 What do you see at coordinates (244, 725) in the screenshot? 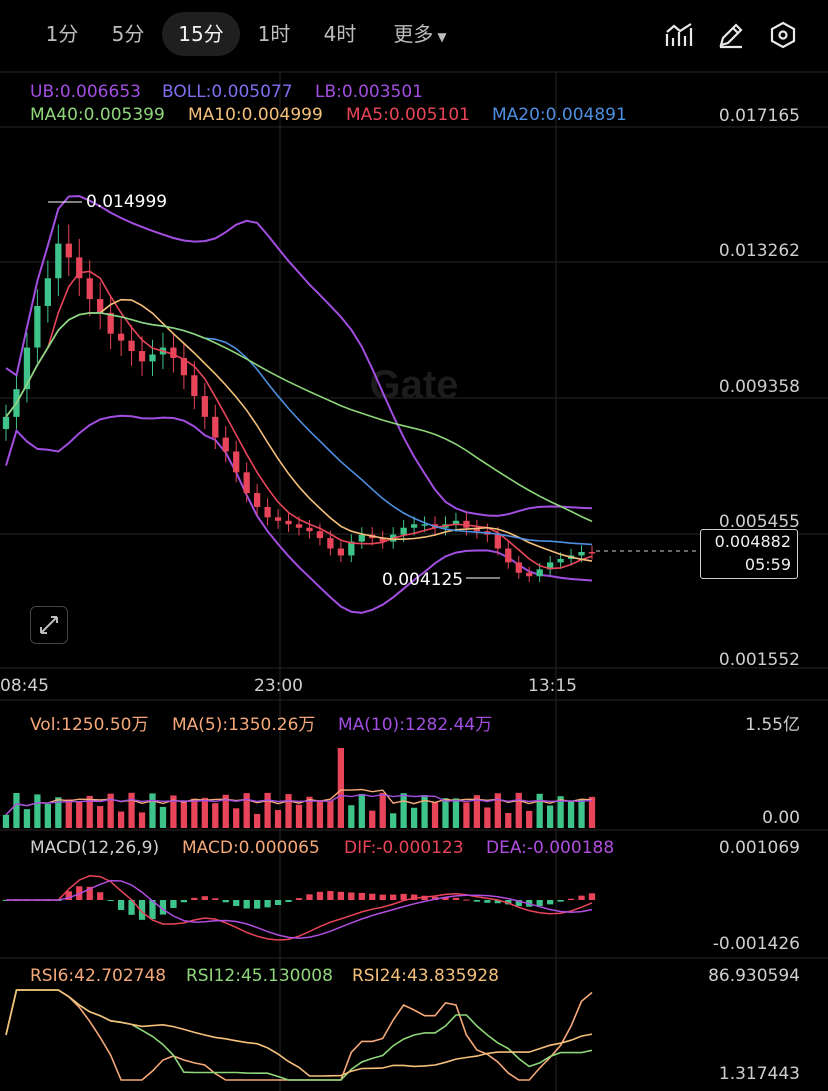
I see `vol-ma5-label: MA(5):1350.26万` at bounding box center [244, 725].